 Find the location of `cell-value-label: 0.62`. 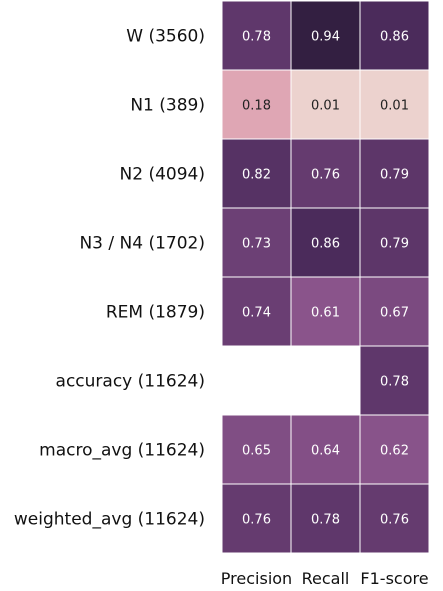

cell-value-label: 0.62 is located at coordinates (394, 451).